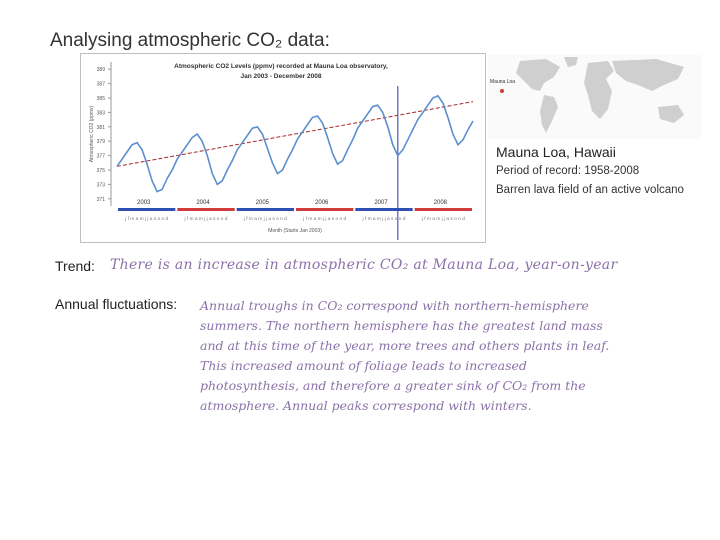  What do you see at coordinates (116, 304) in the screenshot?
I see `fluctuations-label: Annual fluctuations:` at bounding box center [116, 304].